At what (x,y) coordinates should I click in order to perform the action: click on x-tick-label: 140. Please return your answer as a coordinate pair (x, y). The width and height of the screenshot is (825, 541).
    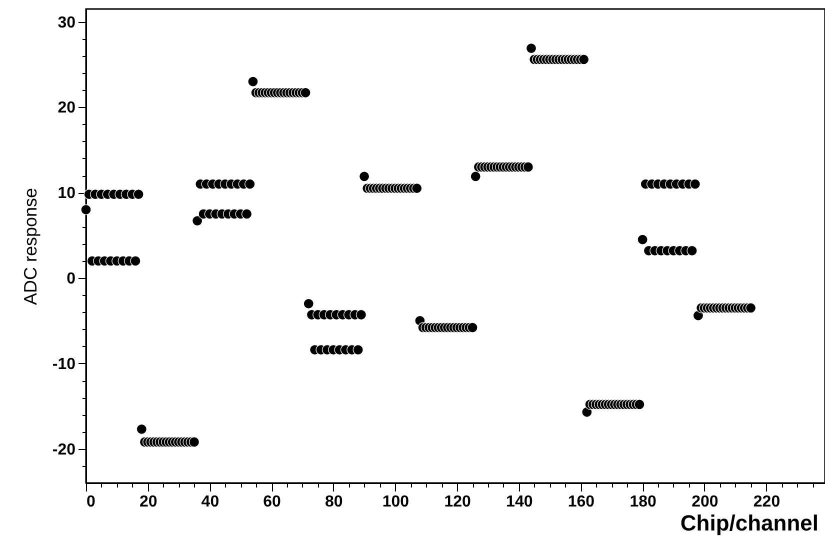
    Looking at the image, I should click on (519, 502).